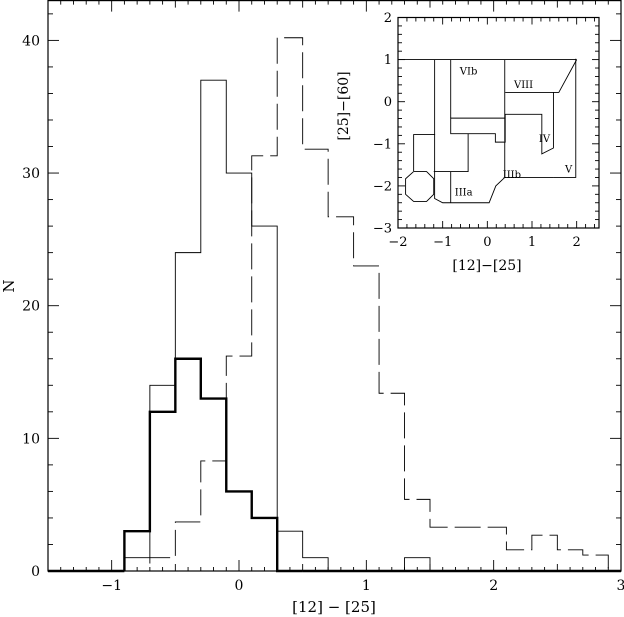 This screenshot has width=624, height=617. Describe the element at coordinates (397, 242) in the screenshot. I see `inset-x-tick-label: −2` at that location.